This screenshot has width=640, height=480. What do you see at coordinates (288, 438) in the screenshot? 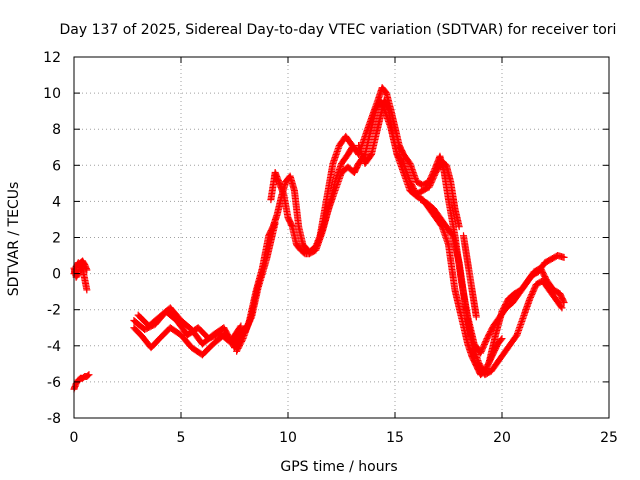
I see `x-tick-label: 10` at bounding box center [288, 438].